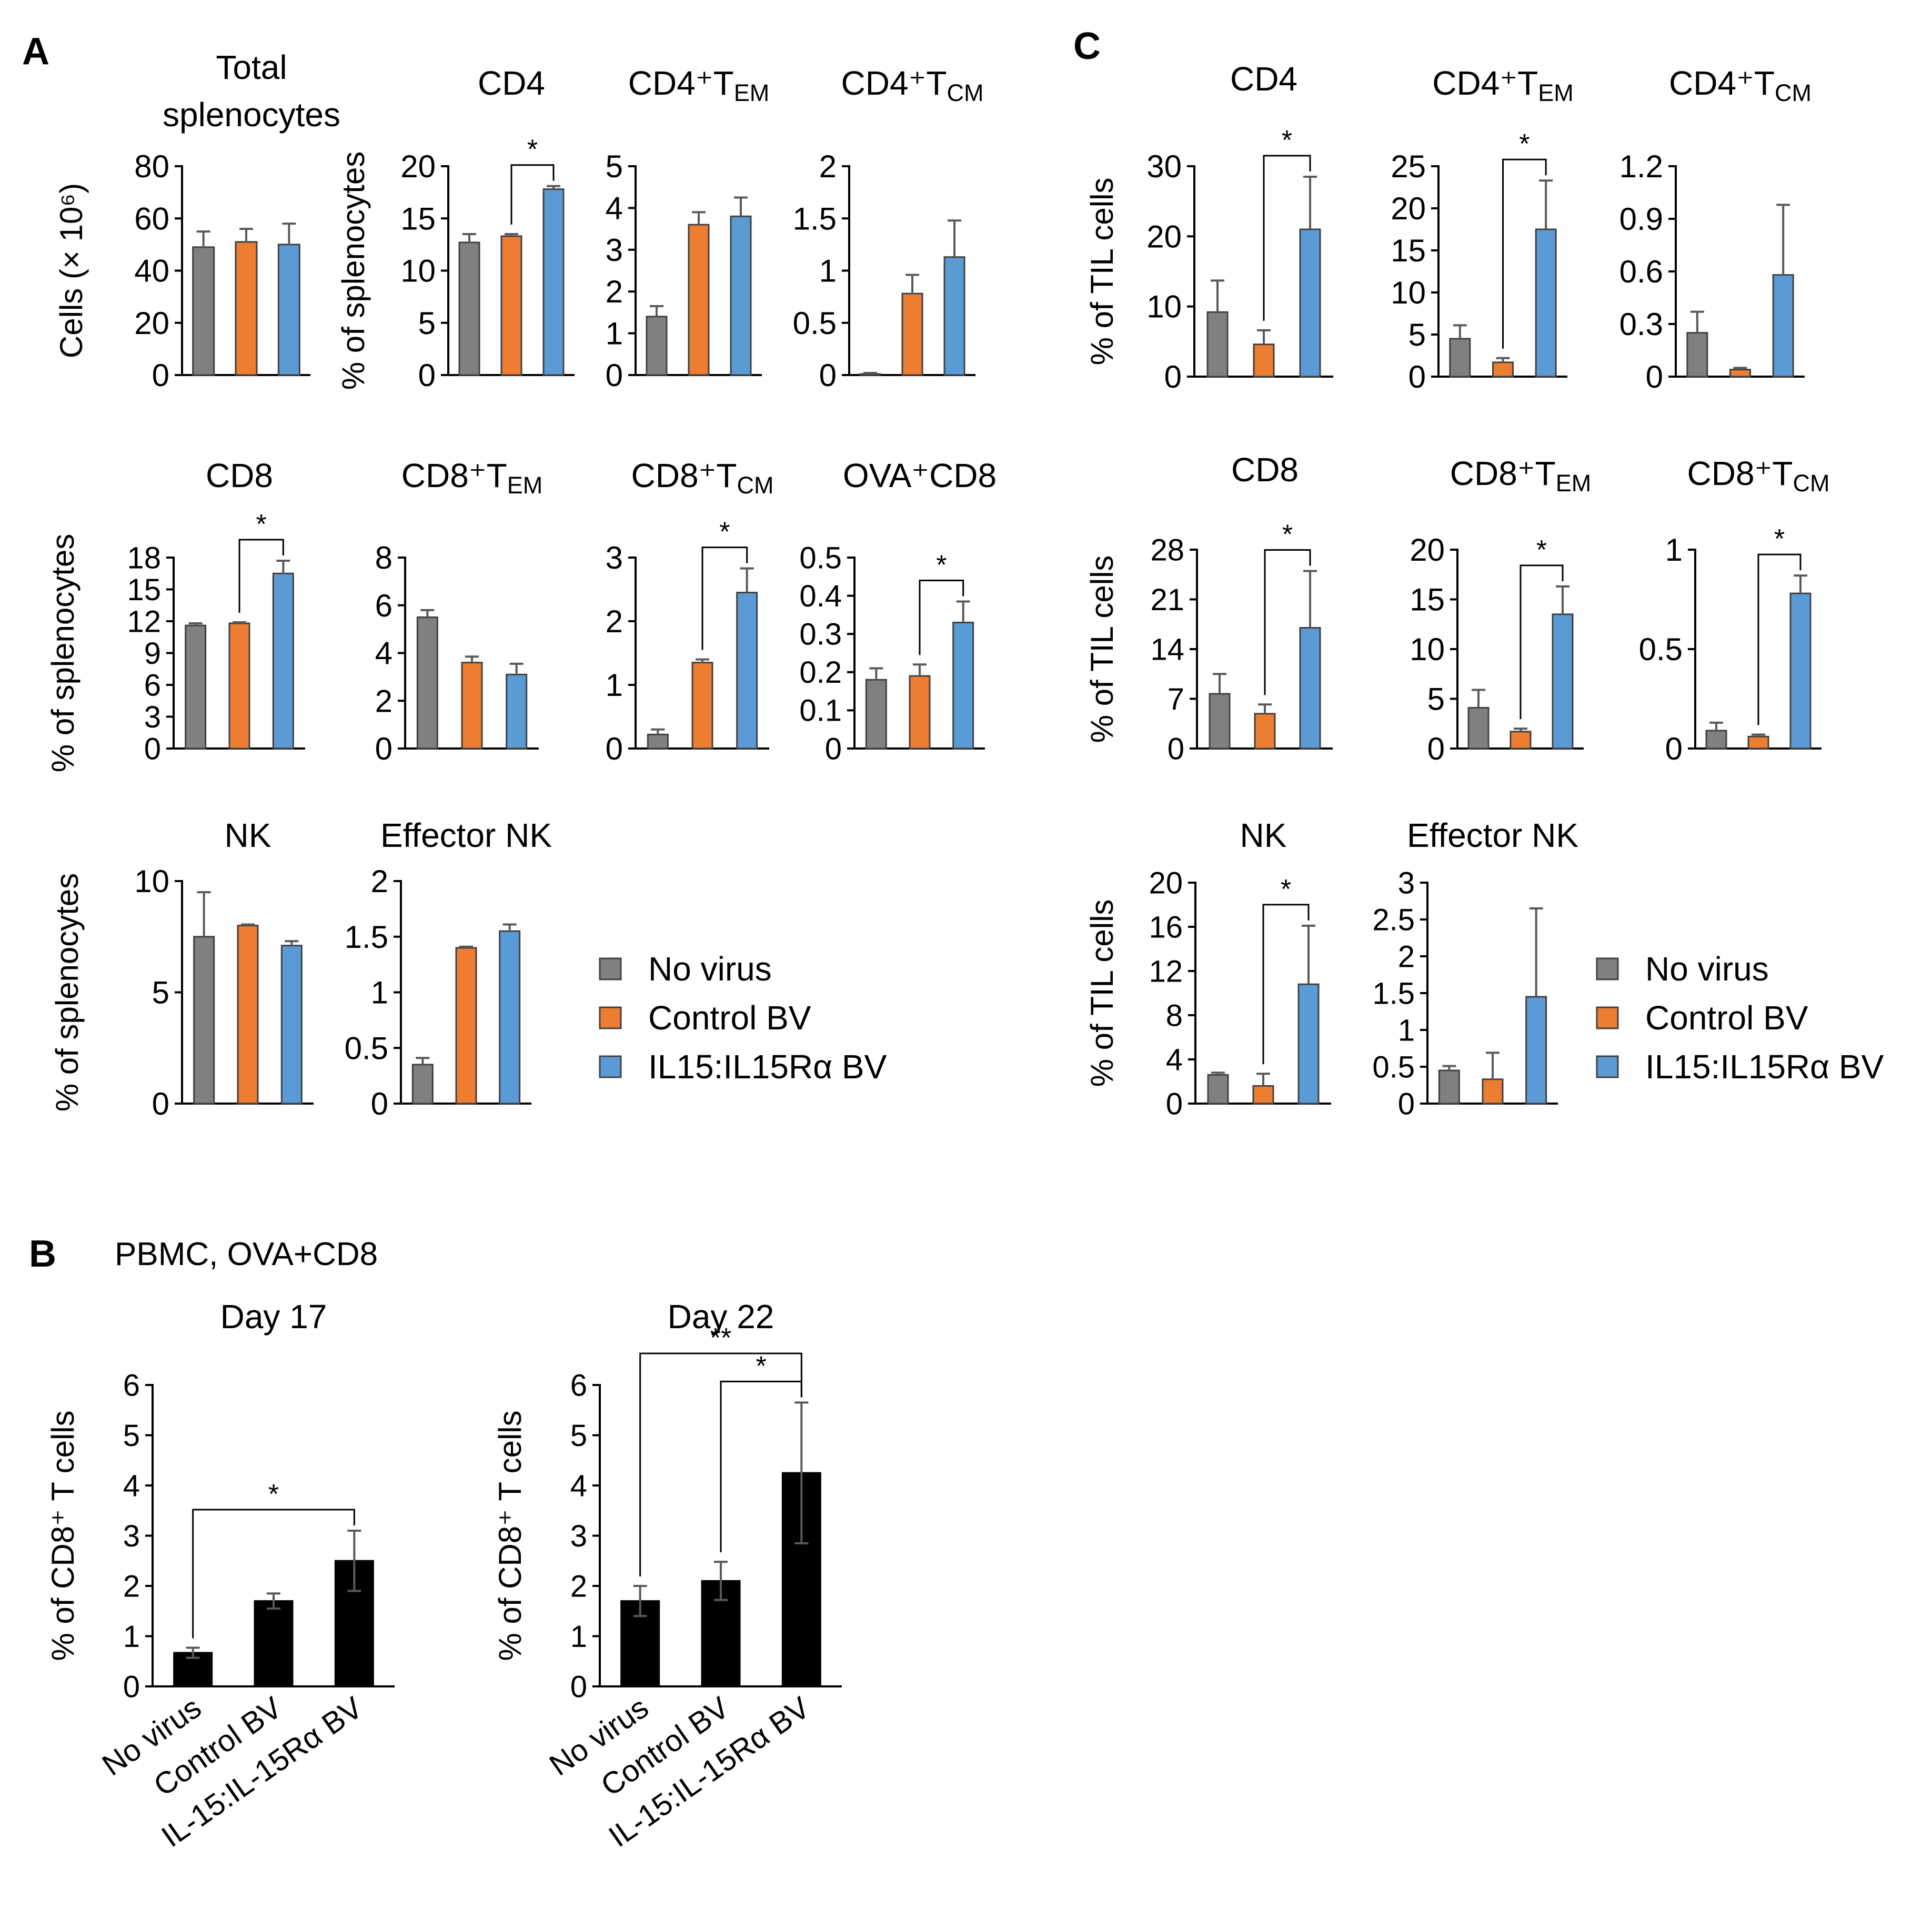 The height and width of the screenshot is (1911, 1932). Describe the element at coordinates (1164, 236) in the screenshot. I see `c-cd4-ytick-label: 20` at that location.